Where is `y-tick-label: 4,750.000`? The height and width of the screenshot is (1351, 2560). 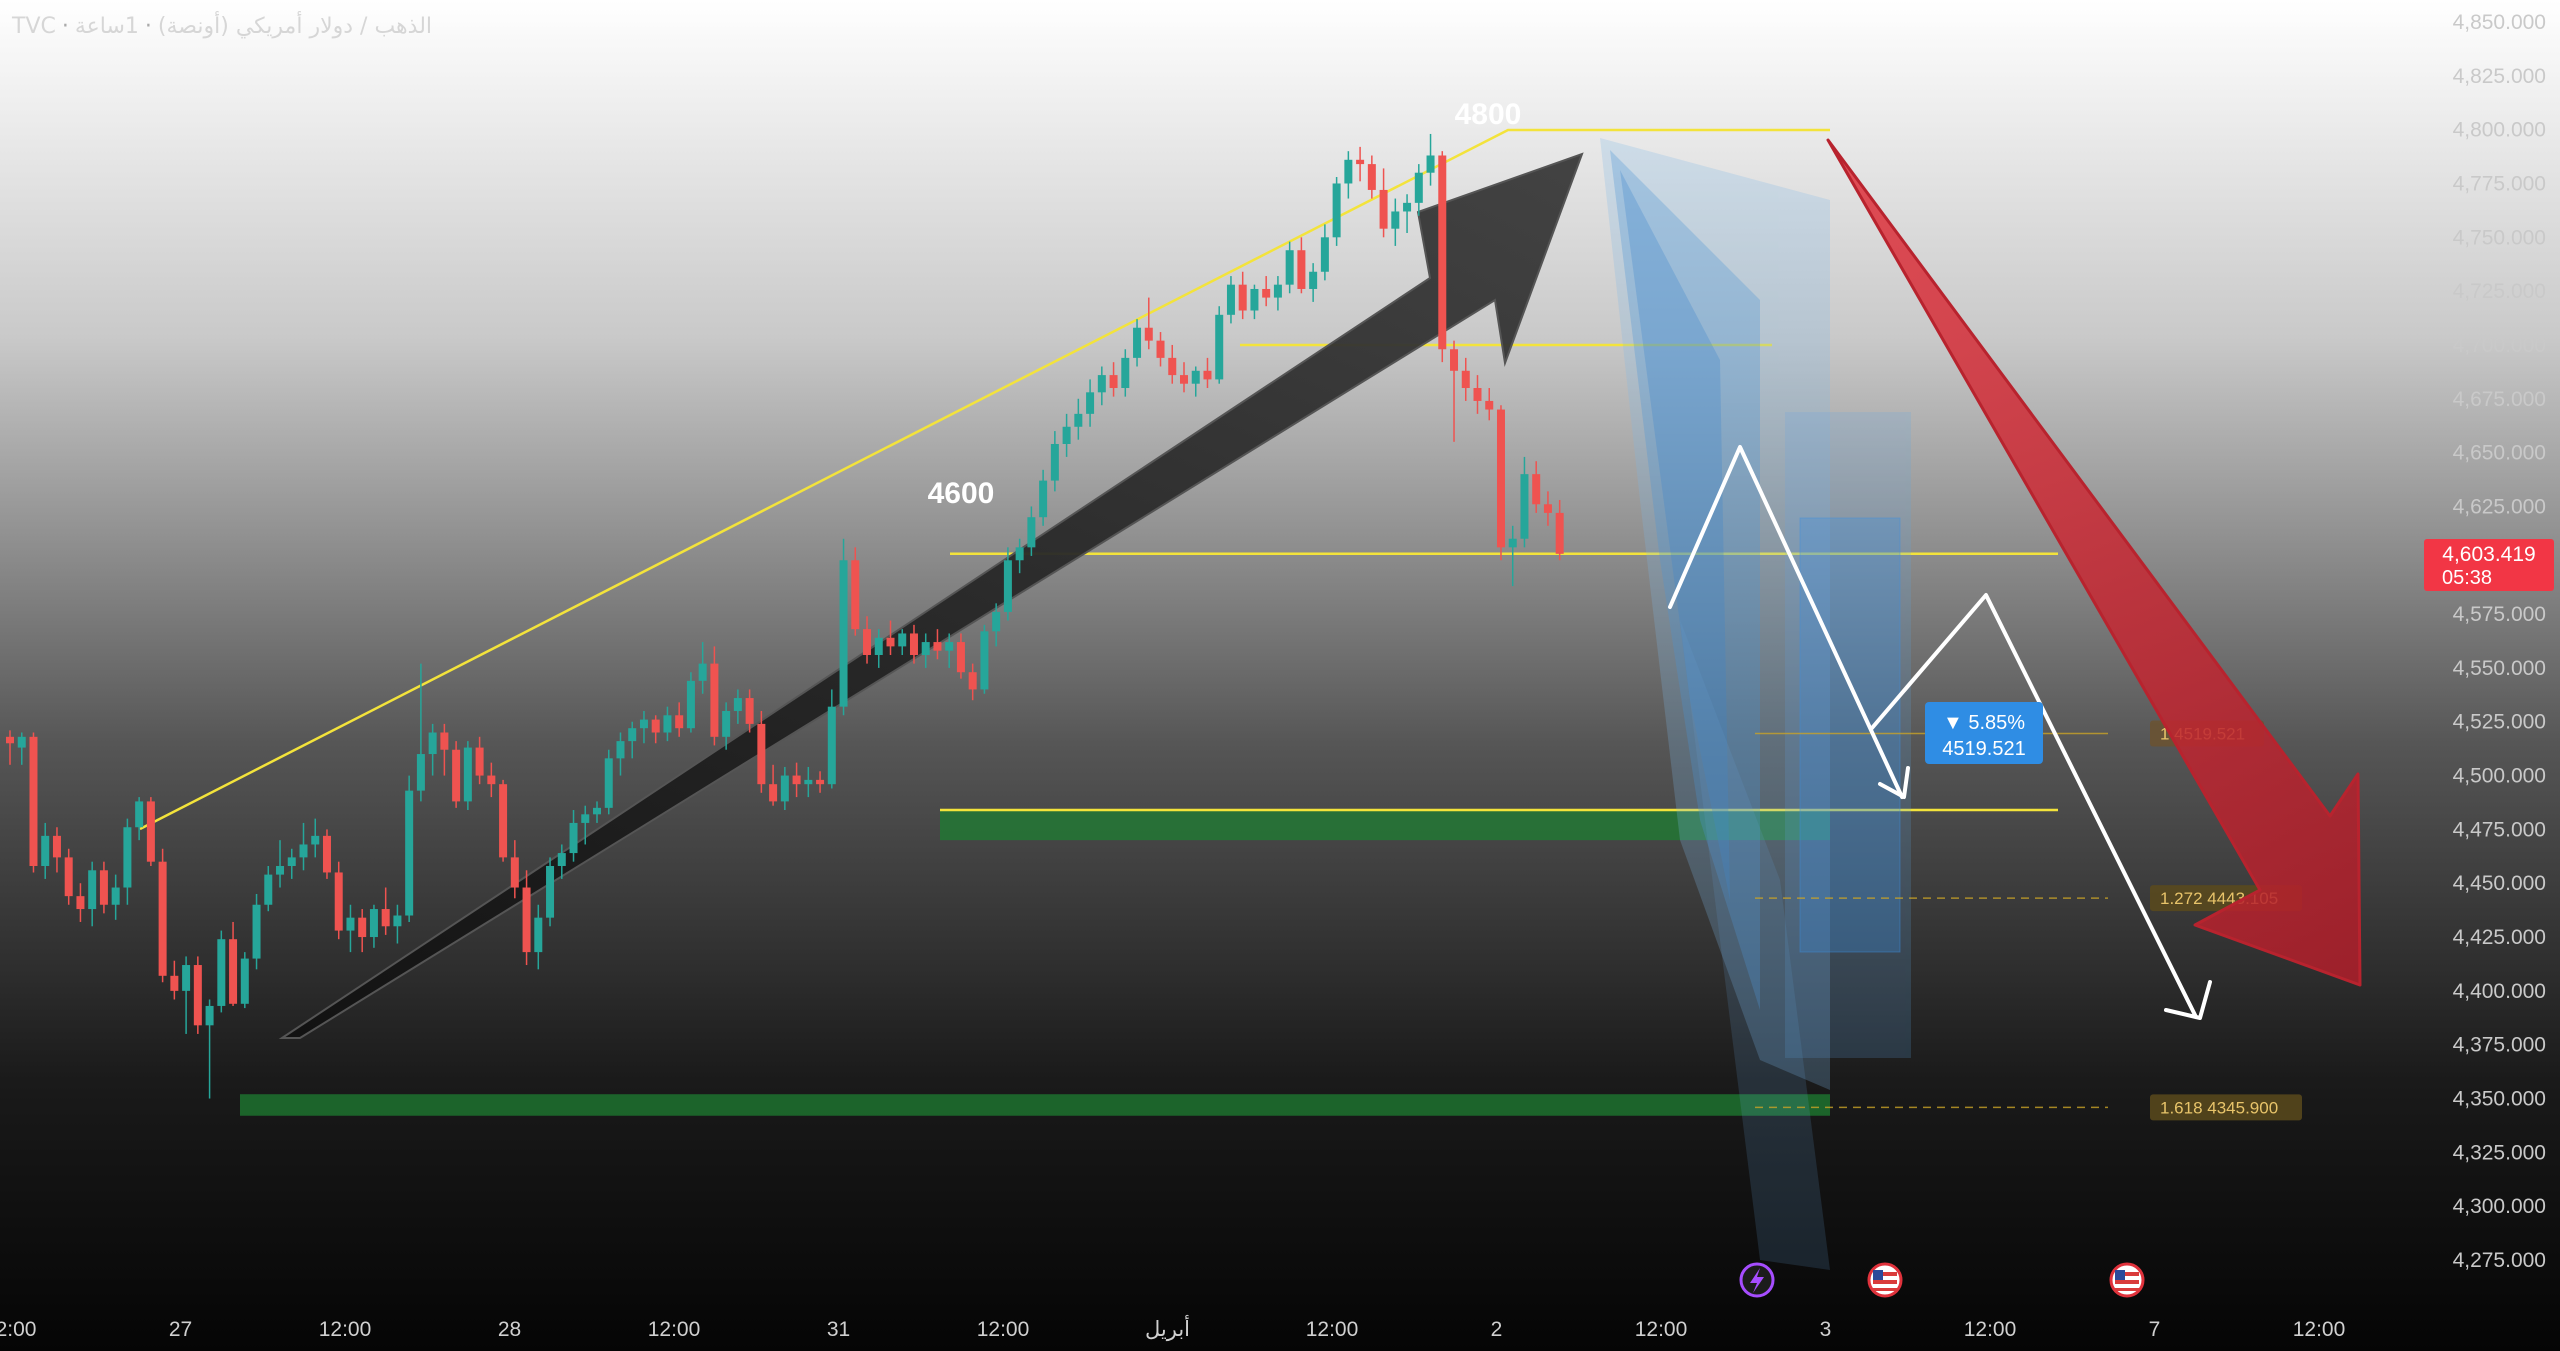 y-tick-label: 4,750.000 is located at coordinates (2499, 237).